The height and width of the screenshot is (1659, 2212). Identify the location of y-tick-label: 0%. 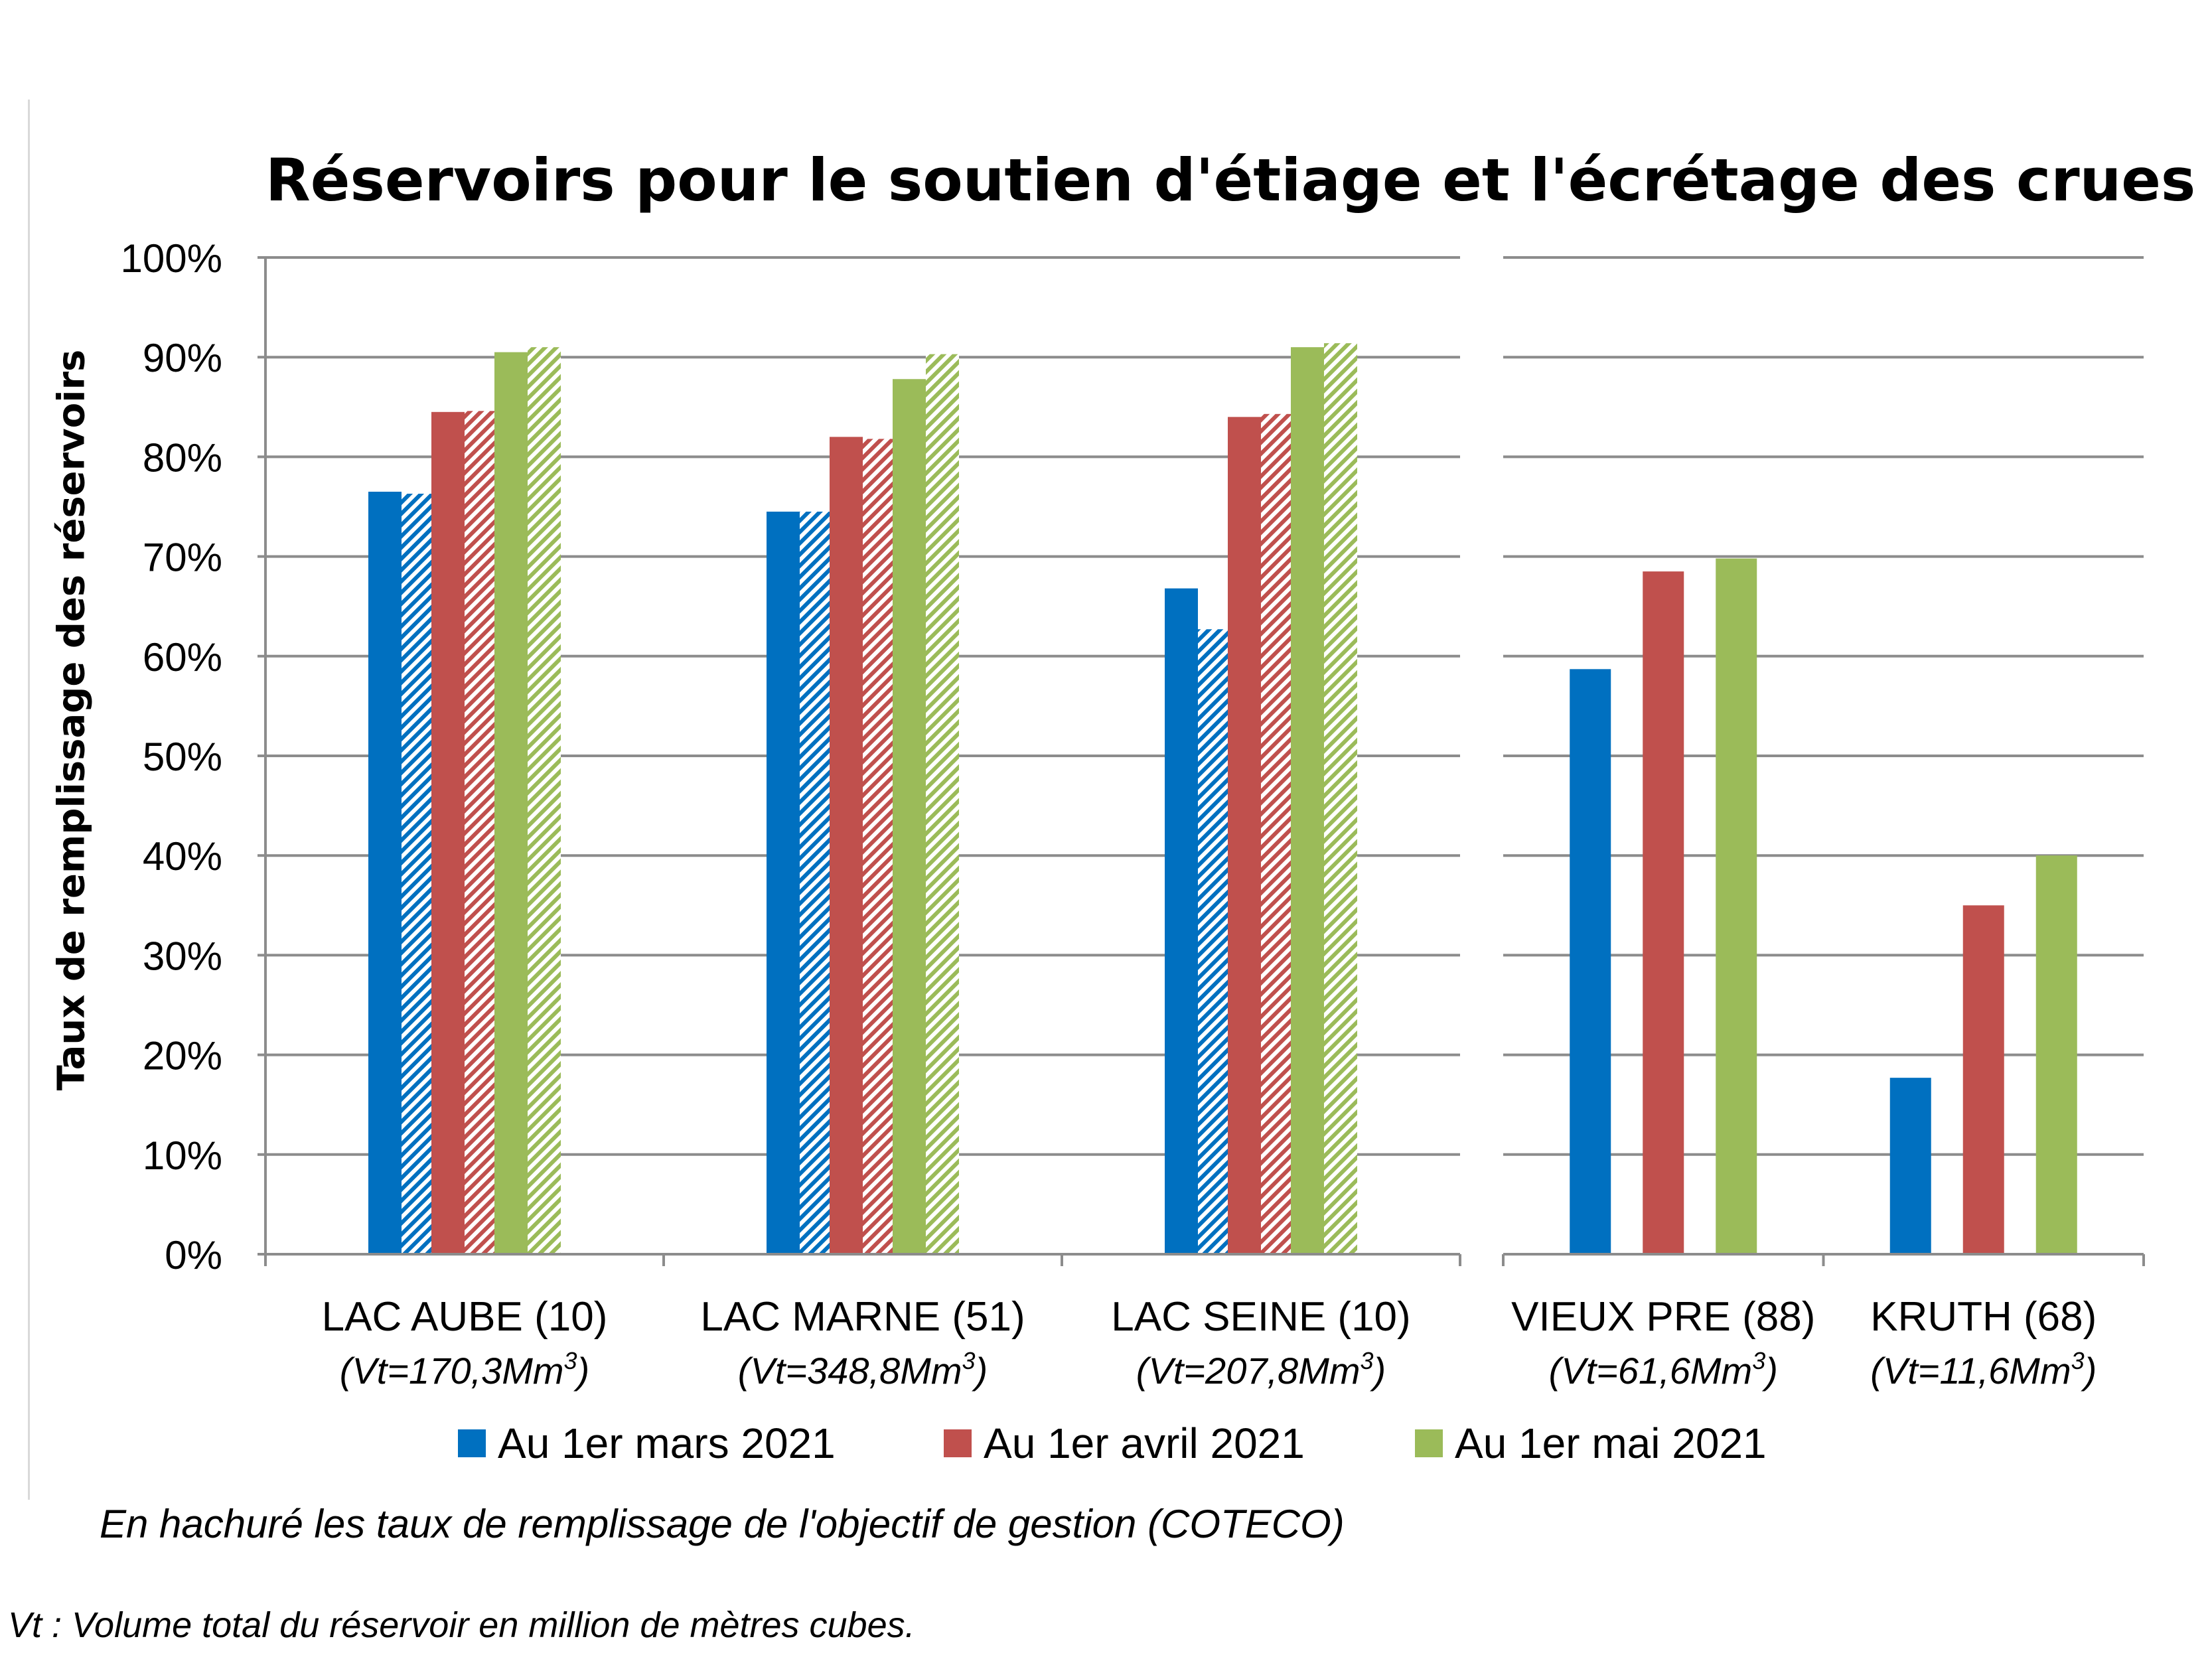
(193, 1255).